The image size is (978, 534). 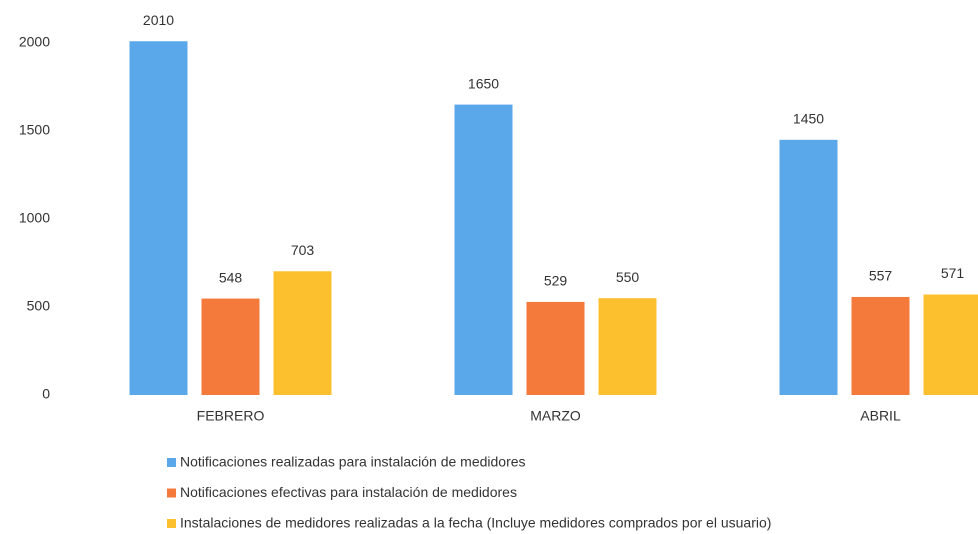 I want to click on y-tick-label: 1000, so click(x=34, y=218).